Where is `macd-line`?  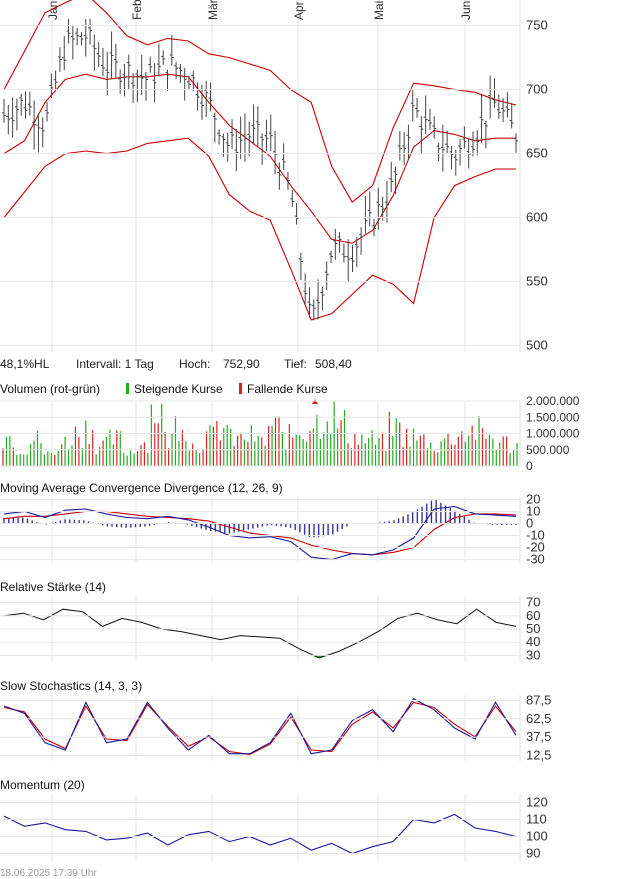
macd-line is located at coordinates (260, 533).